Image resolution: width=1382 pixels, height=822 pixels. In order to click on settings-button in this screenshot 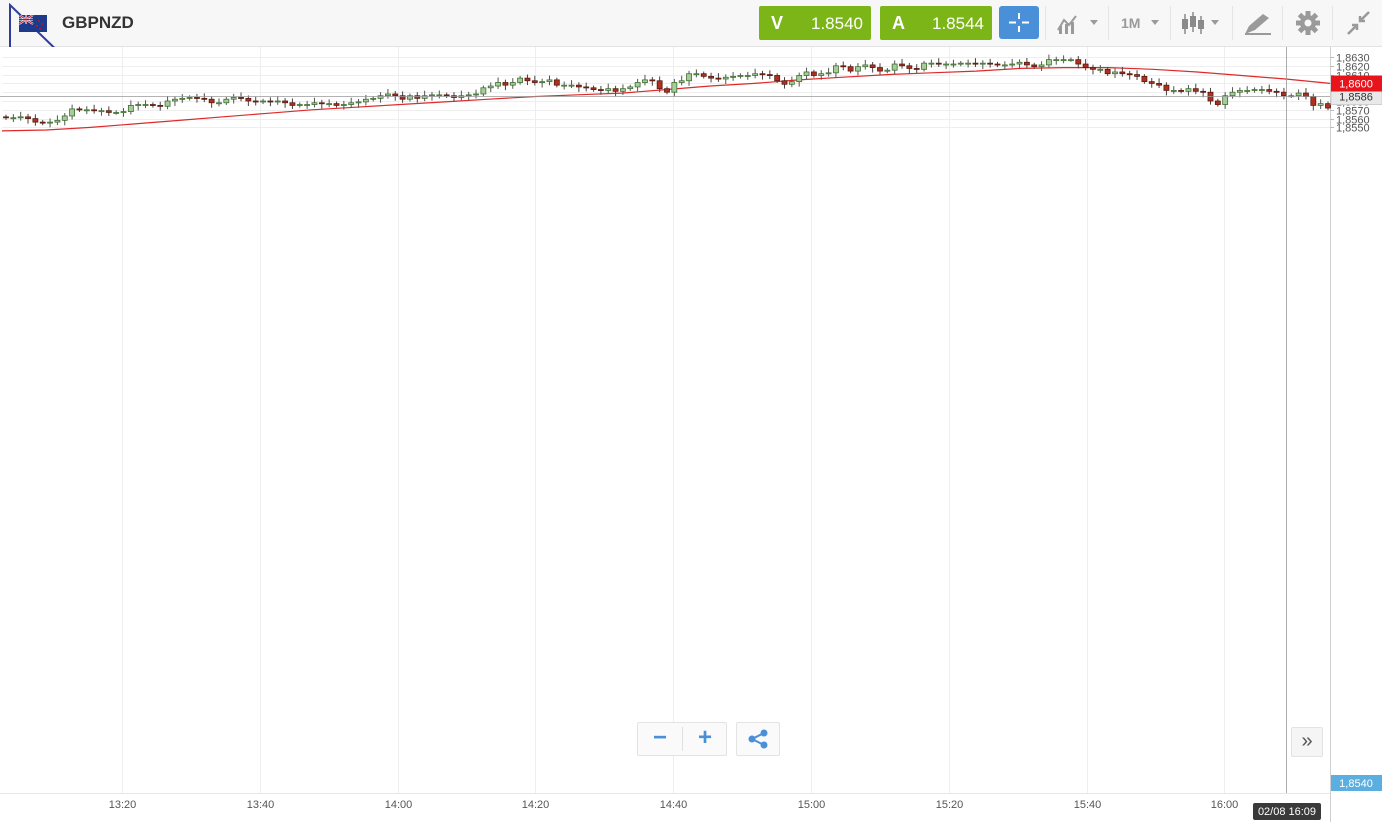, I will do `click(1307, 23)`.